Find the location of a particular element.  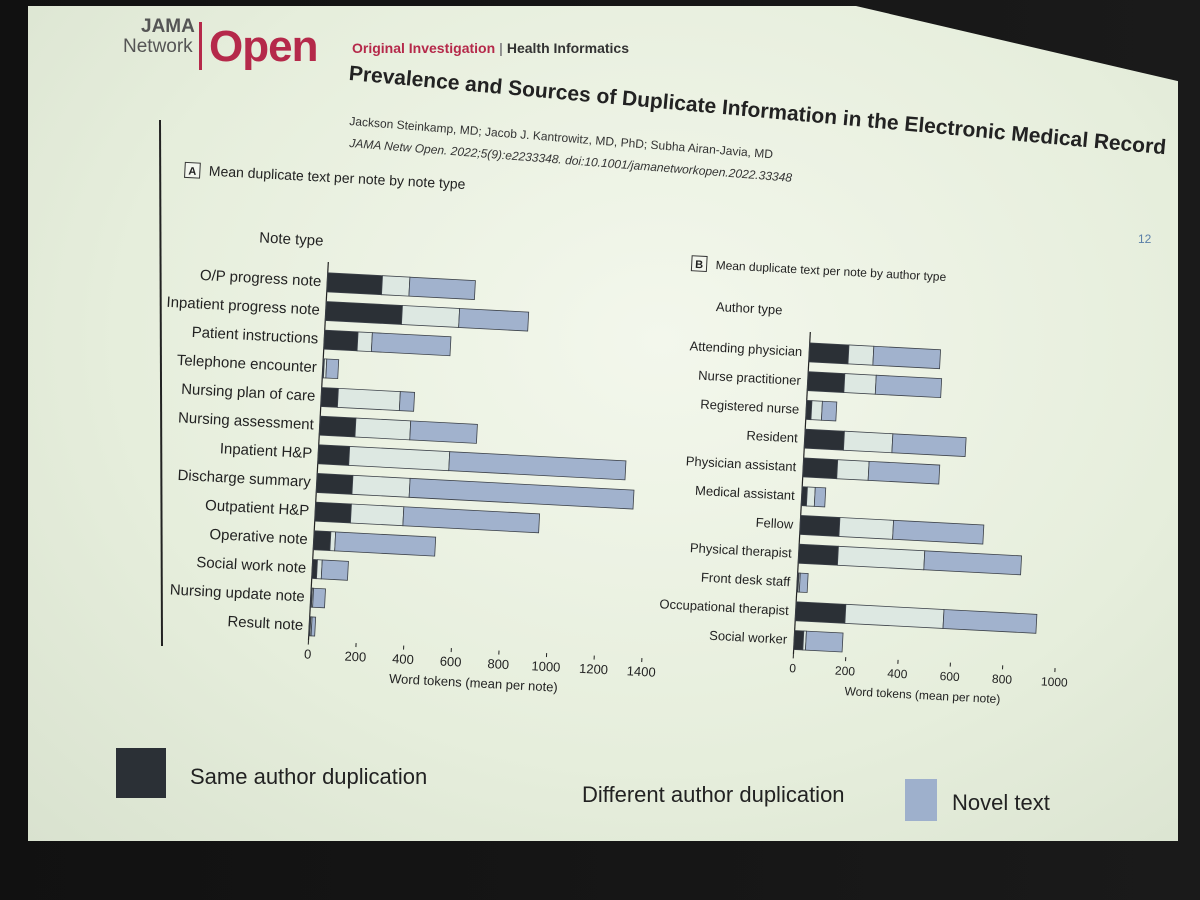

category-label-social-worker: Social worker is located at coordinates (748, 637).